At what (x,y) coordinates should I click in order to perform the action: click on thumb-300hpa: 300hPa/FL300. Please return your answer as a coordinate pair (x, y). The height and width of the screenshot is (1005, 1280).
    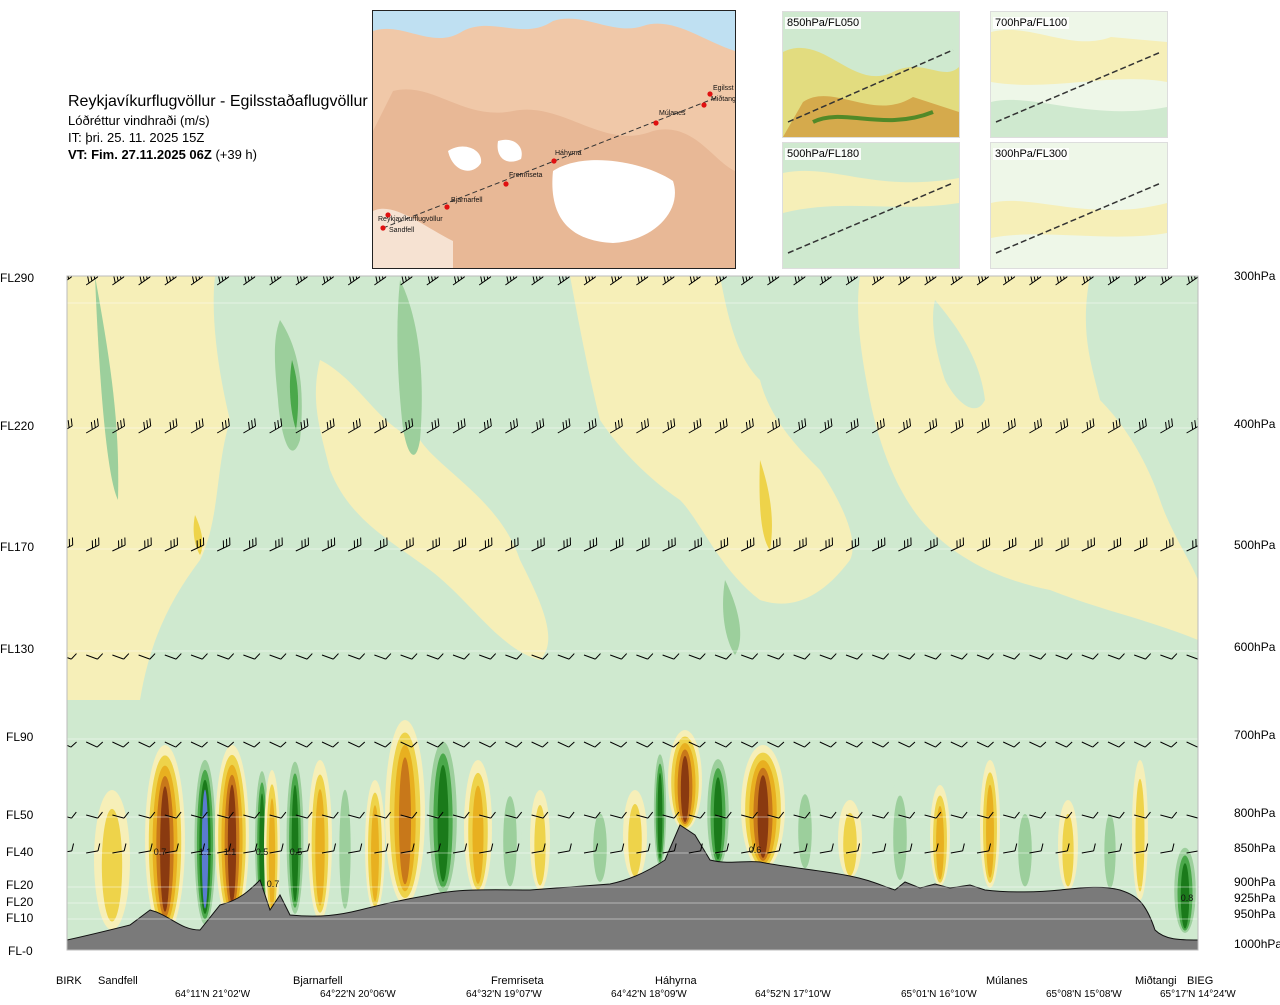
    Looking at the image, I should click on (1079, 205).